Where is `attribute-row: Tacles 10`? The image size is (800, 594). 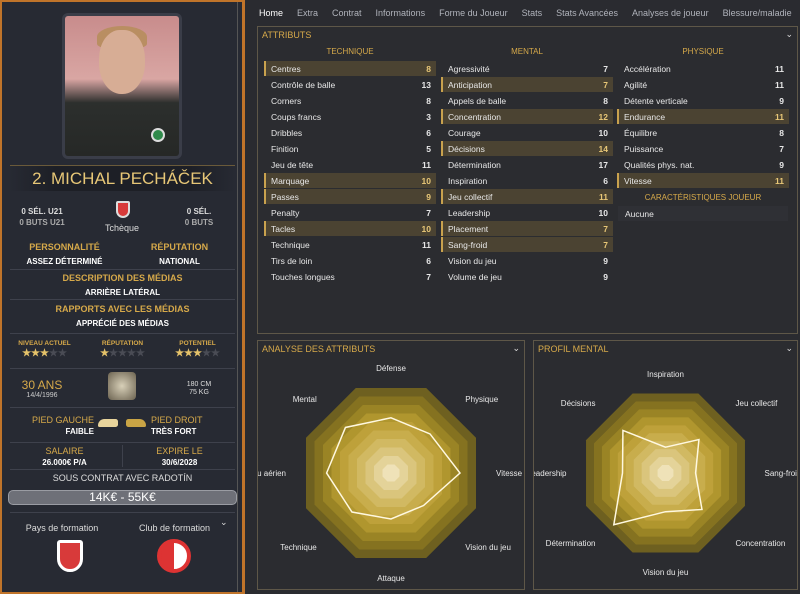
attribute-row: Tacles 10 is located at coordinates (350, 228).